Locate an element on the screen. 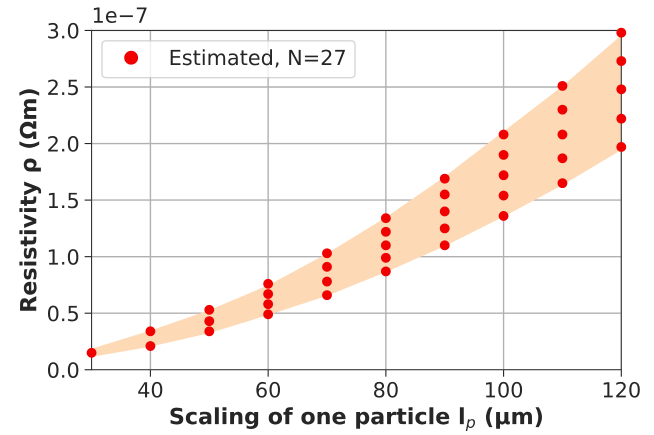  x-tick-label: 100 is located at coordinates (504, 390).